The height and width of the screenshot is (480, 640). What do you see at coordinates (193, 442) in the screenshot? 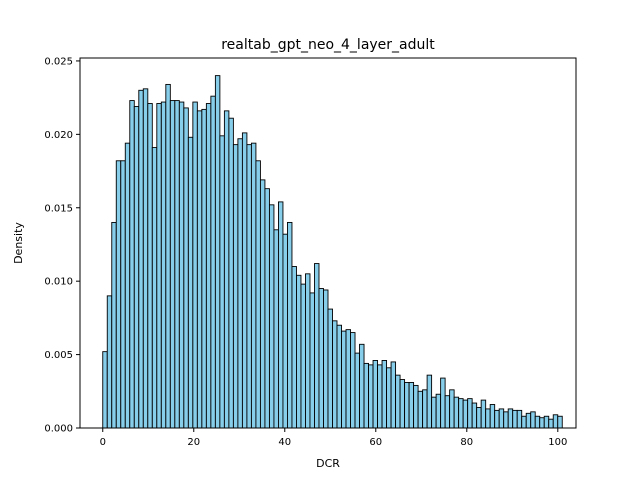
I see `x-tick-label: 20` at bounding box center [193, 442].